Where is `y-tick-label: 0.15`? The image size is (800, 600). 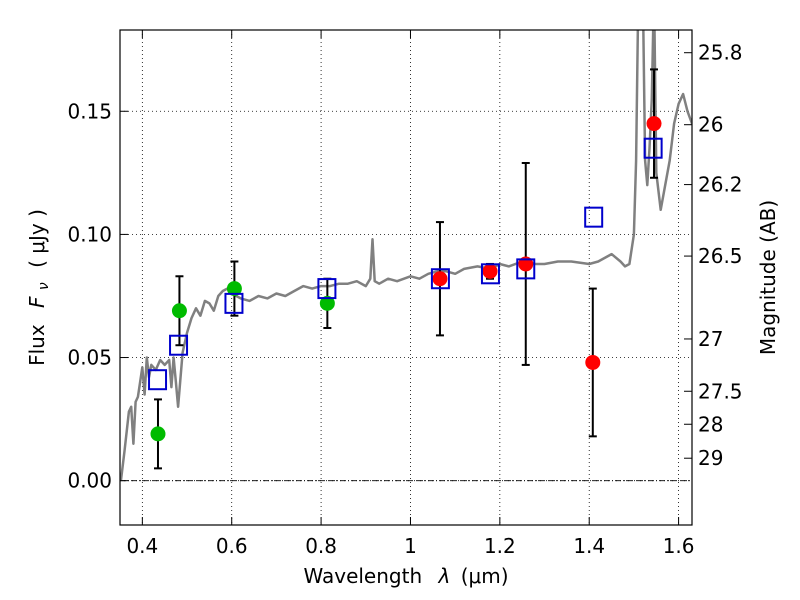
y-tick-label: 0.15 is located at coordinates (89, 111).